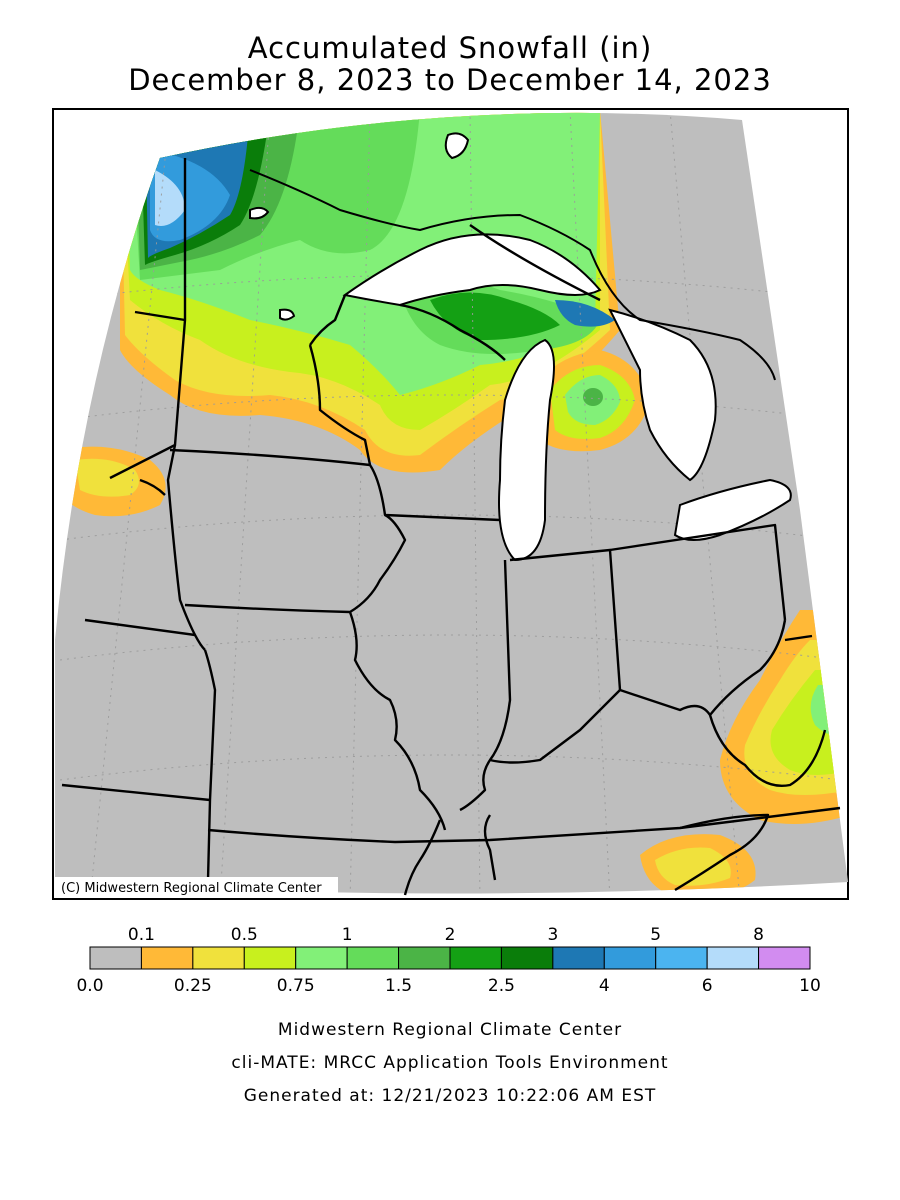  What do you see at coordinates (450, 48) in the screenshot?
I see `map-title: Accumulated Snowfall (in)` at bounding box center [450, 48].